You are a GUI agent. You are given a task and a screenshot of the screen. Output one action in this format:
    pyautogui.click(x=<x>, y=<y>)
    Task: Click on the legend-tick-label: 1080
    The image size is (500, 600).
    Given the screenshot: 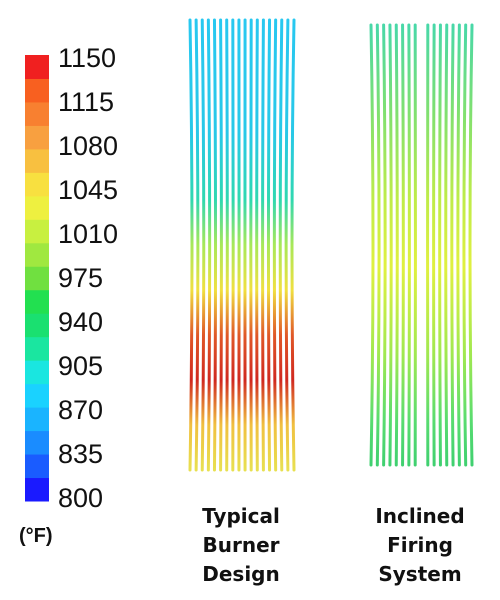 What is the action you would take?
    pyautogui.click(x=88, y=146)
    